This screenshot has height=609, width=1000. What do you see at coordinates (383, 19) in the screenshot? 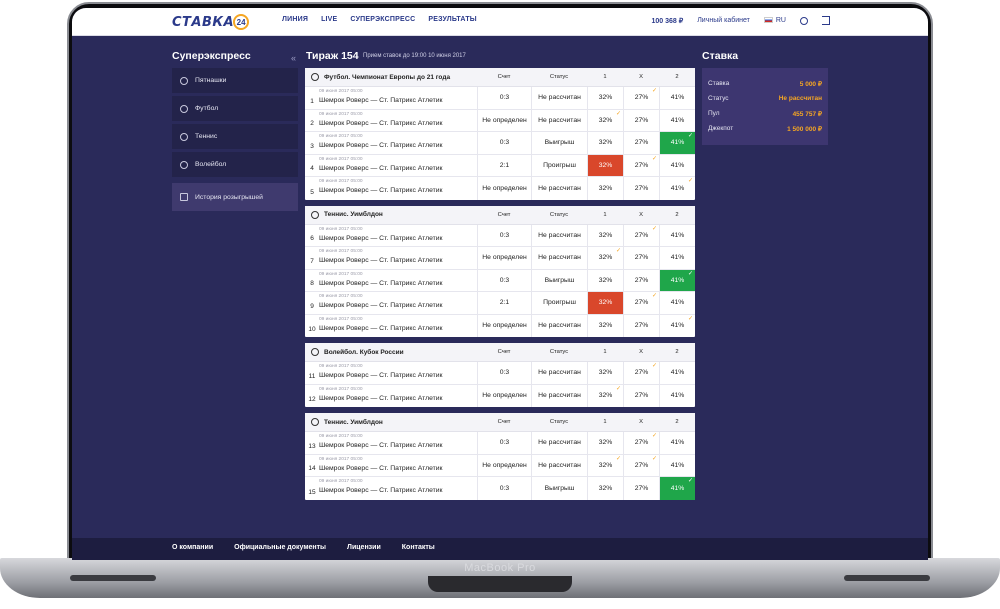
I see `nav-superexpress: СУПЕРЭКСПРЕСС` at bounding box center [383, 19].